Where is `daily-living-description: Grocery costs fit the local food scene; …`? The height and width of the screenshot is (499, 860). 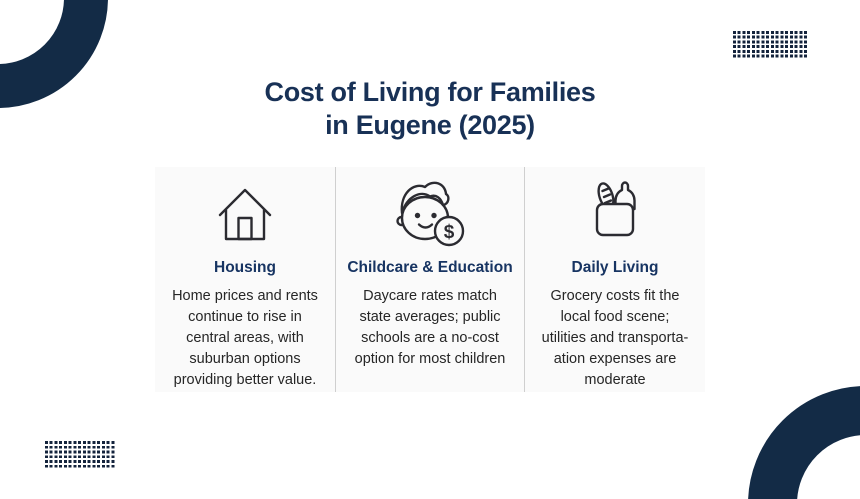
daily-living-description: Grocery costs fit the local food scene; … is located at coordinates (615, 338).